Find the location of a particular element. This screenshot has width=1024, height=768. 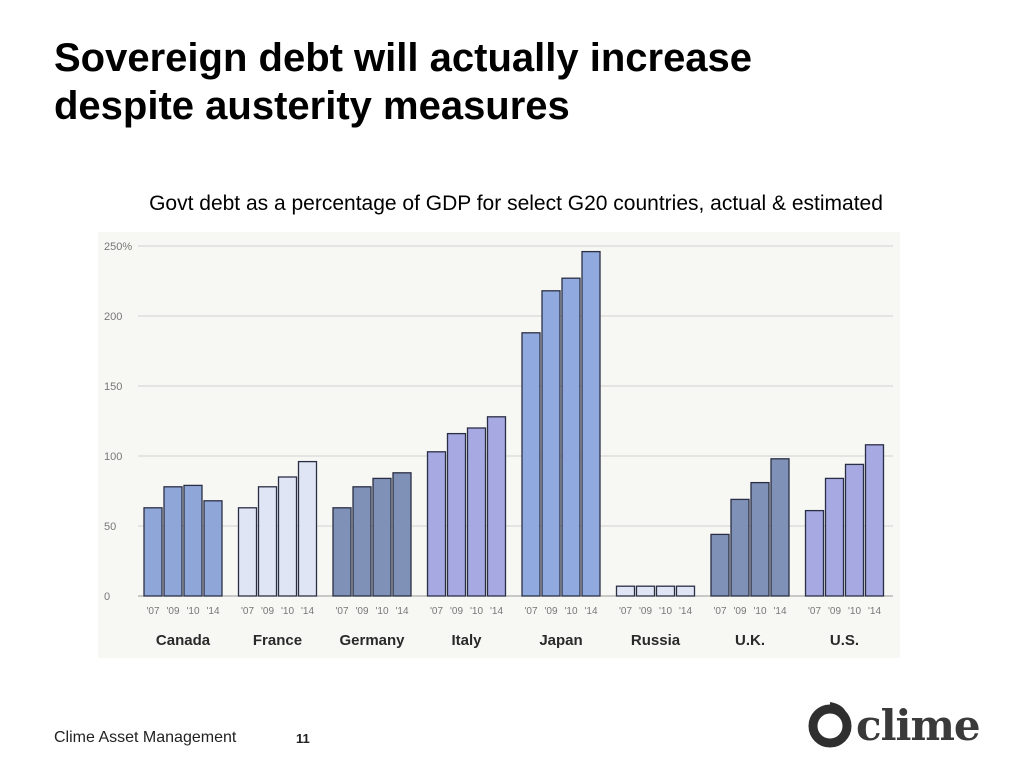

slide-title-line-1: Sovereign debt will actually increase is located at coordinates (403, 58).